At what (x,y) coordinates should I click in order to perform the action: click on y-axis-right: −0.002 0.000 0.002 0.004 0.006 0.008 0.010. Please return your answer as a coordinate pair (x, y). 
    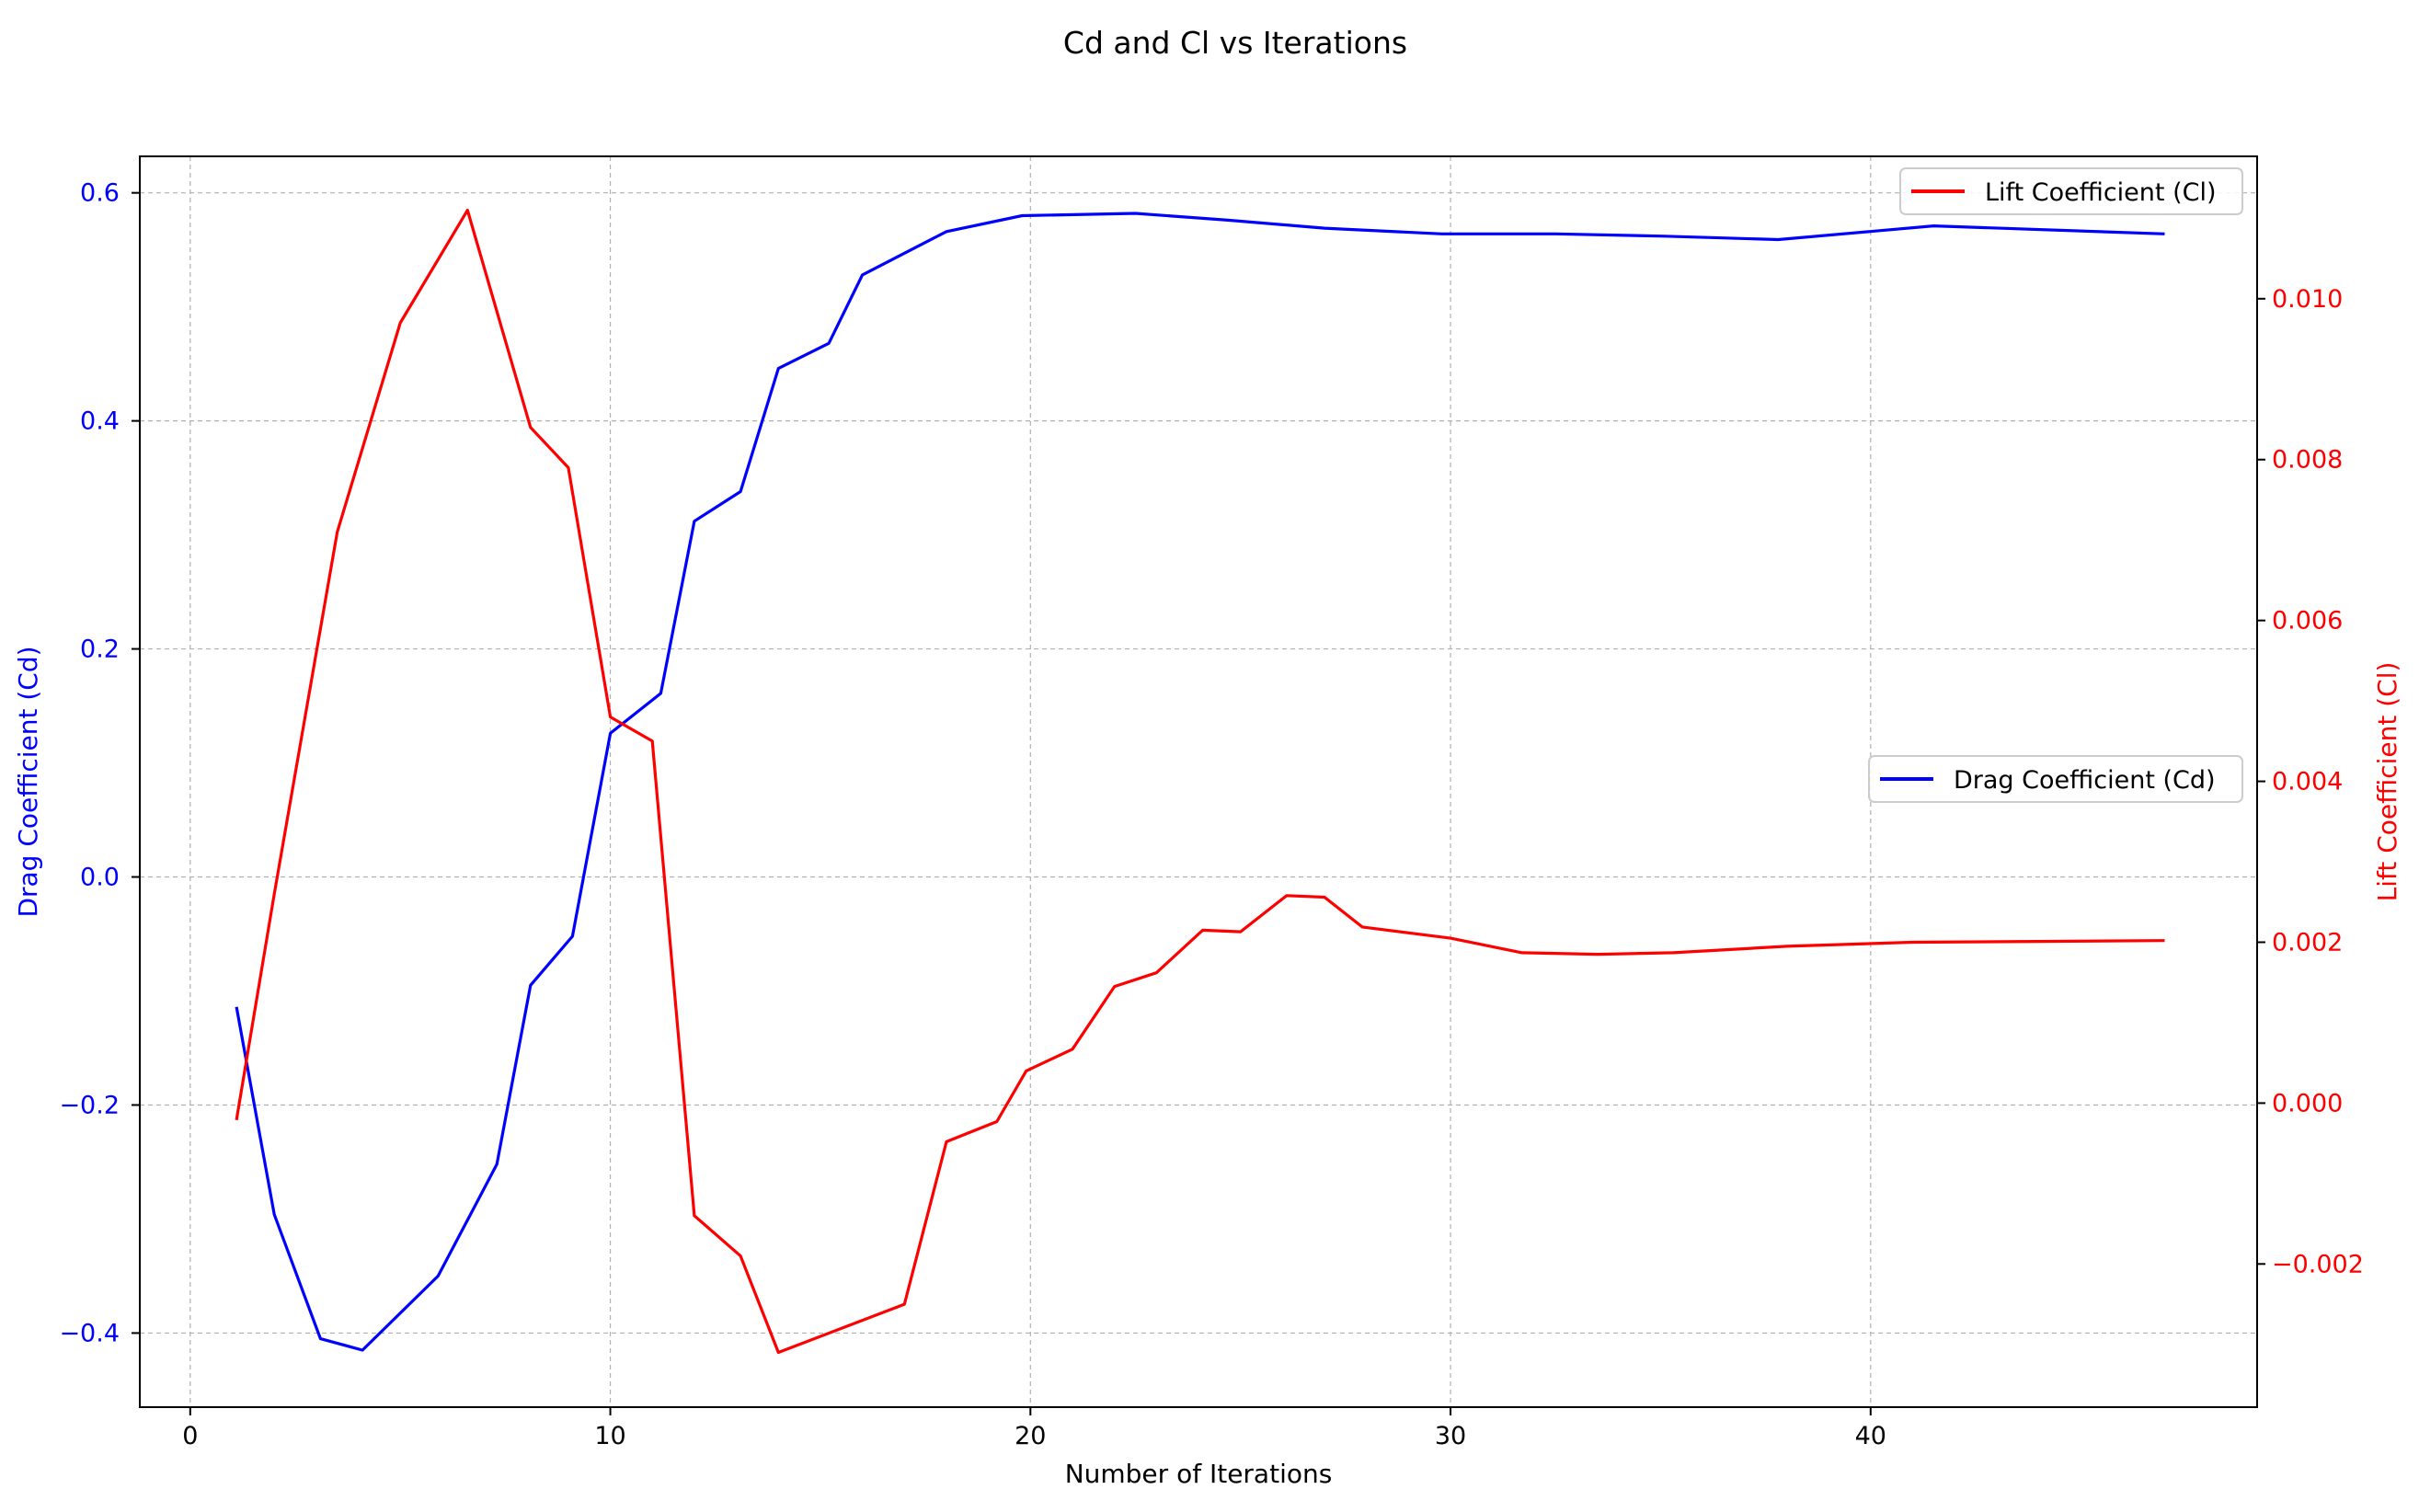
    Looking at the image, I should click on (2310, 781).